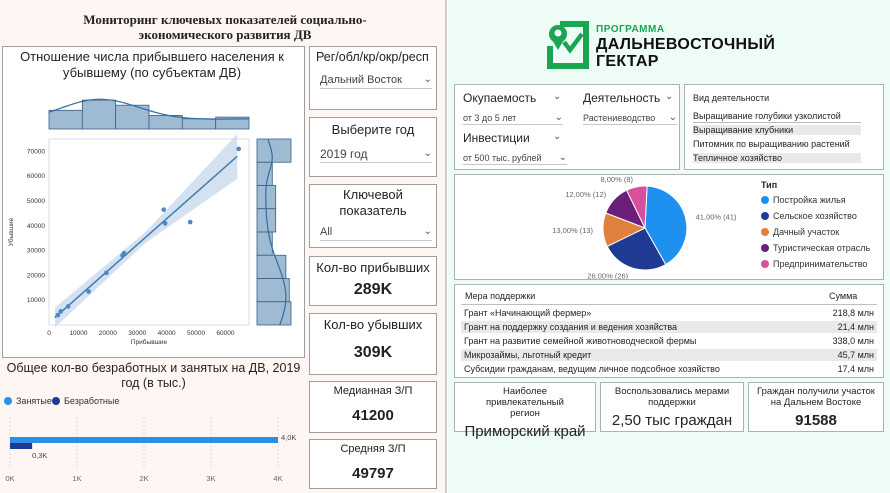 Image resolution: width=890 pixels, height=493 pixels. Describe the element at coordinates (373, 473) in the screenshot. I see `kpi-value: 49797` at that location.